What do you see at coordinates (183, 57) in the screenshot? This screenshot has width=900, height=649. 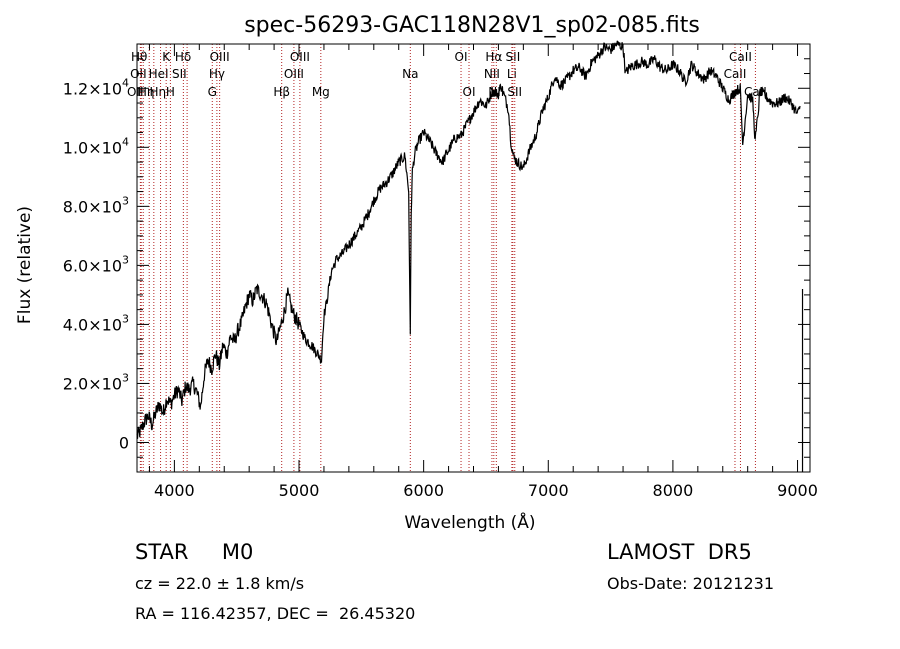 I see `line-marker-label: Hδ` at bounding box center [183, 57].